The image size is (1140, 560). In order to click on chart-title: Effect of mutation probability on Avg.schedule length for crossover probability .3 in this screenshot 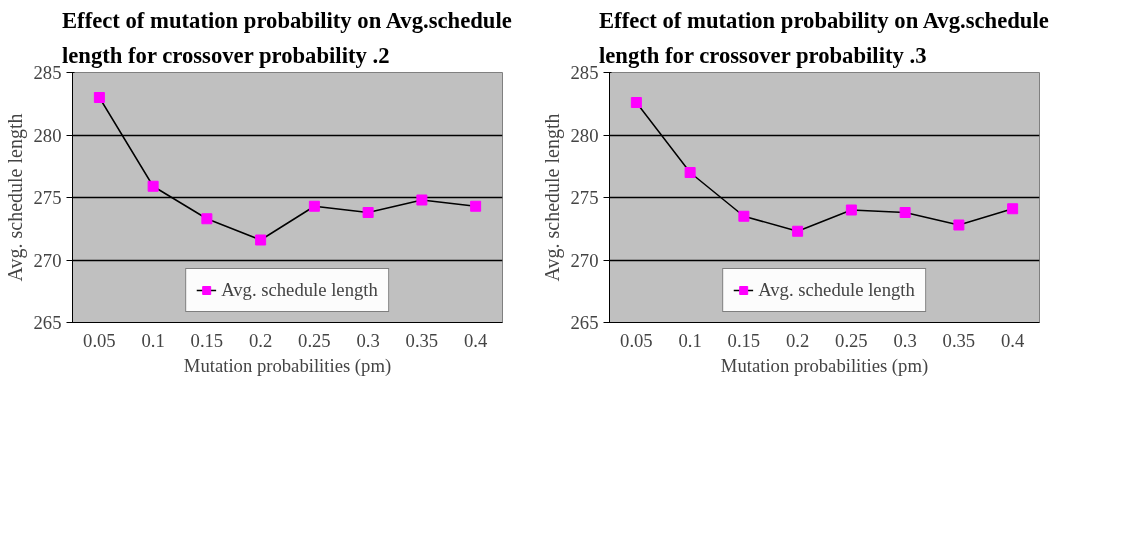, I will do `click(823, 37)`.